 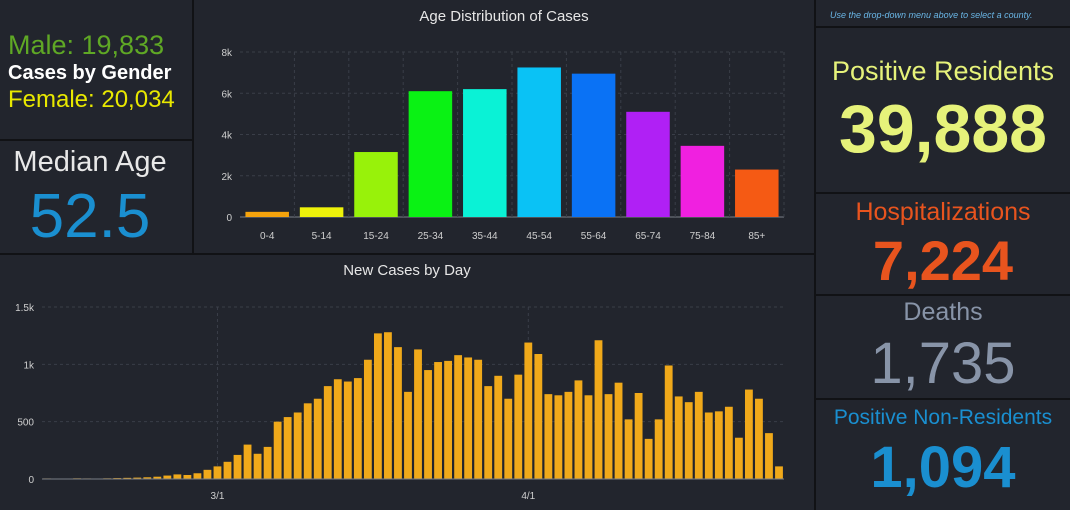 I want to click on age-x-tick-label: 55-64, so click(x=594, y=236).